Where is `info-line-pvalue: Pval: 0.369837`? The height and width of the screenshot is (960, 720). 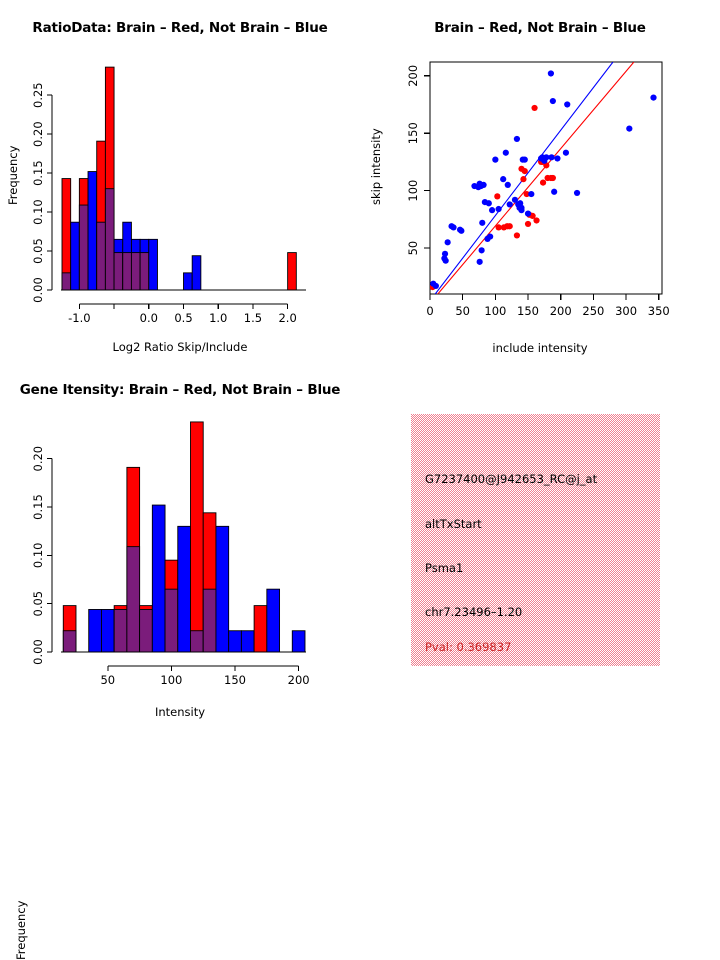 info-line-pvalue: Pval: 0.369837 is located at coordinates (468, 647).